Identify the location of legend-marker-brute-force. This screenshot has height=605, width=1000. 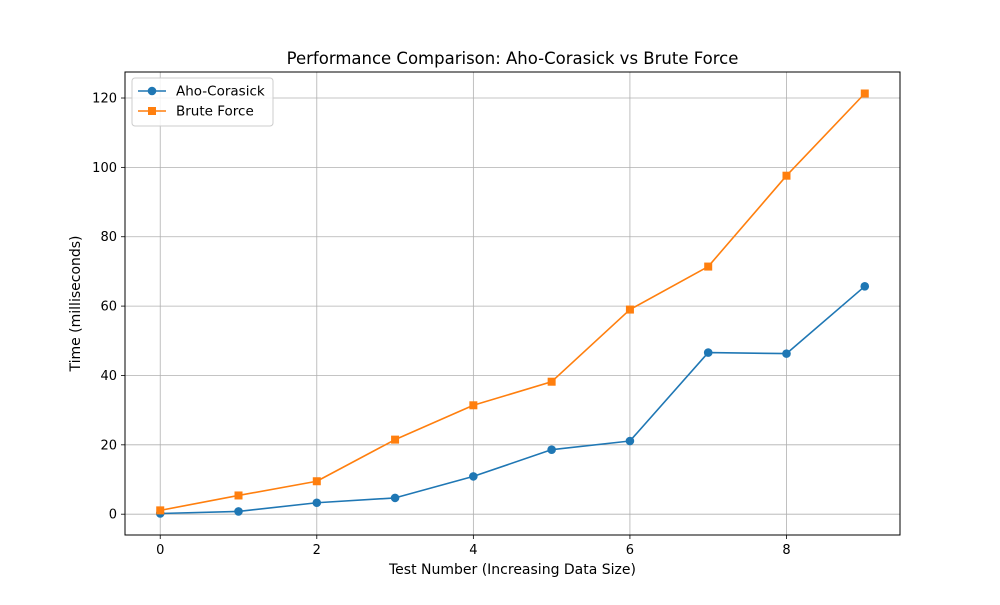
(152, 111).